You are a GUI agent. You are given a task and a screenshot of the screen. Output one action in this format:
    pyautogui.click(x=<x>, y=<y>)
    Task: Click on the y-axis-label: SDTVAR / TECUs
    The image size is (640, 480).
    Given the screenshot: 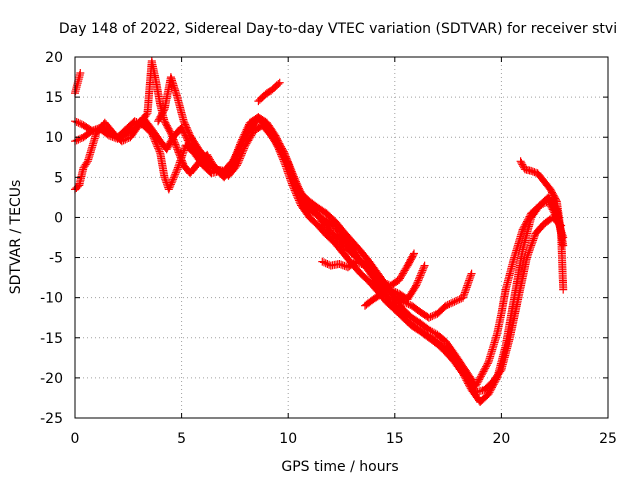 What is the action you would take?
    pyautogui.click(x=16, y=237)
    